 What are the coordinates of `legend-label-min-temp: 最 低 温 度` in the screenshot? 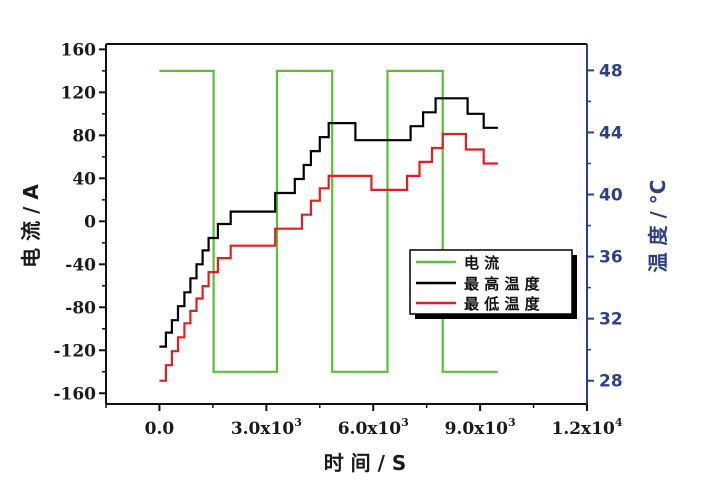 It's located at (502, 304).